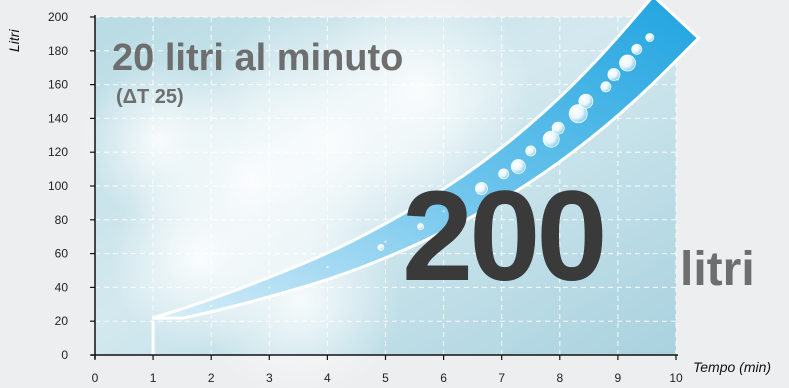 The image size is (789, 388). Describe the element at coordinates (327, 378) in the screenshot. I see `x-tick-label: 4` at that location.